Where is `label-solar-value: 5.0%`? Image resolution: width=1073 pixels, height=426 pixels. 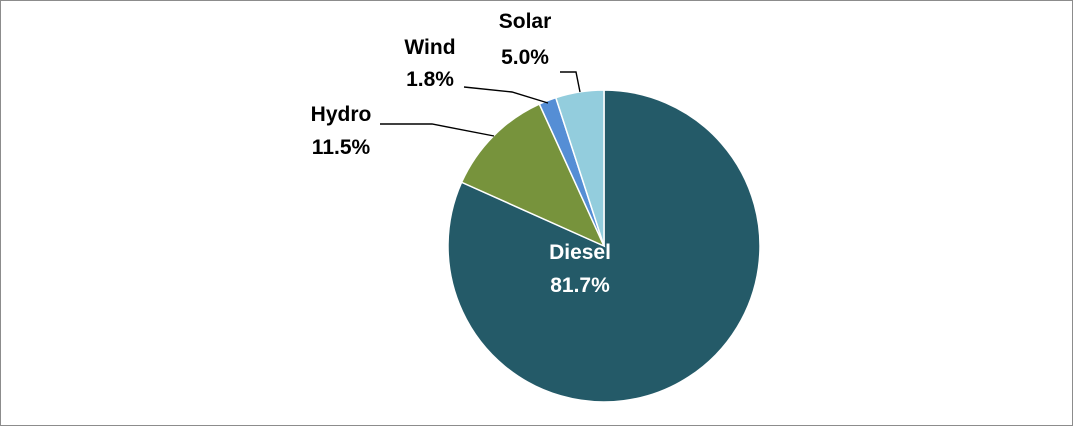 label-solar-value: 5.0% is located at coordinates (525, 57).